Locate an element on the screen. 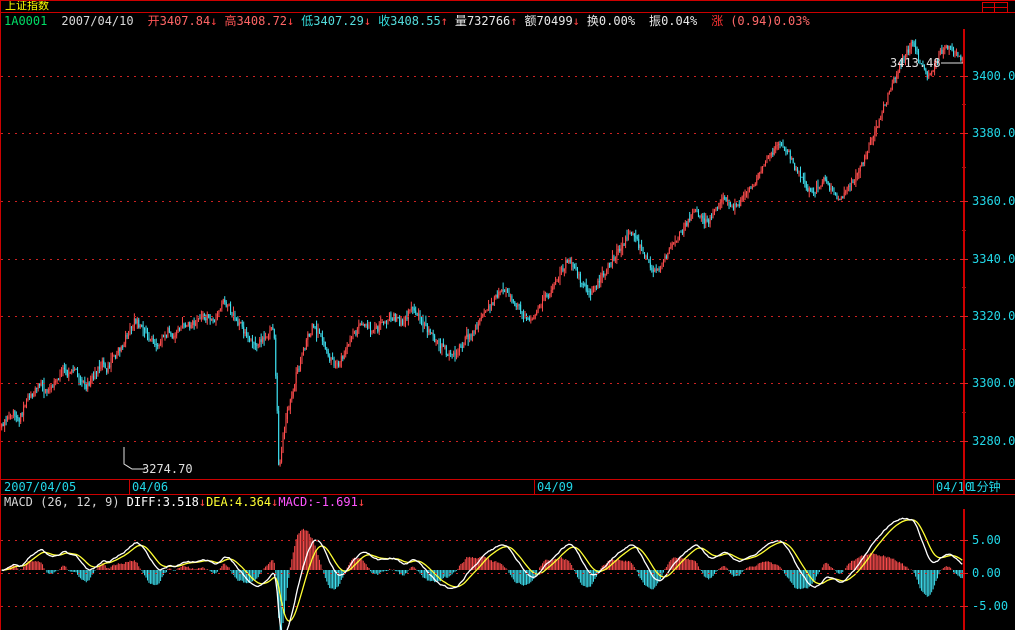 The width and height of the screenshot is (1015, 630). macd-title: MACD (26, 12, 9) is located at coordinates (62, 502).